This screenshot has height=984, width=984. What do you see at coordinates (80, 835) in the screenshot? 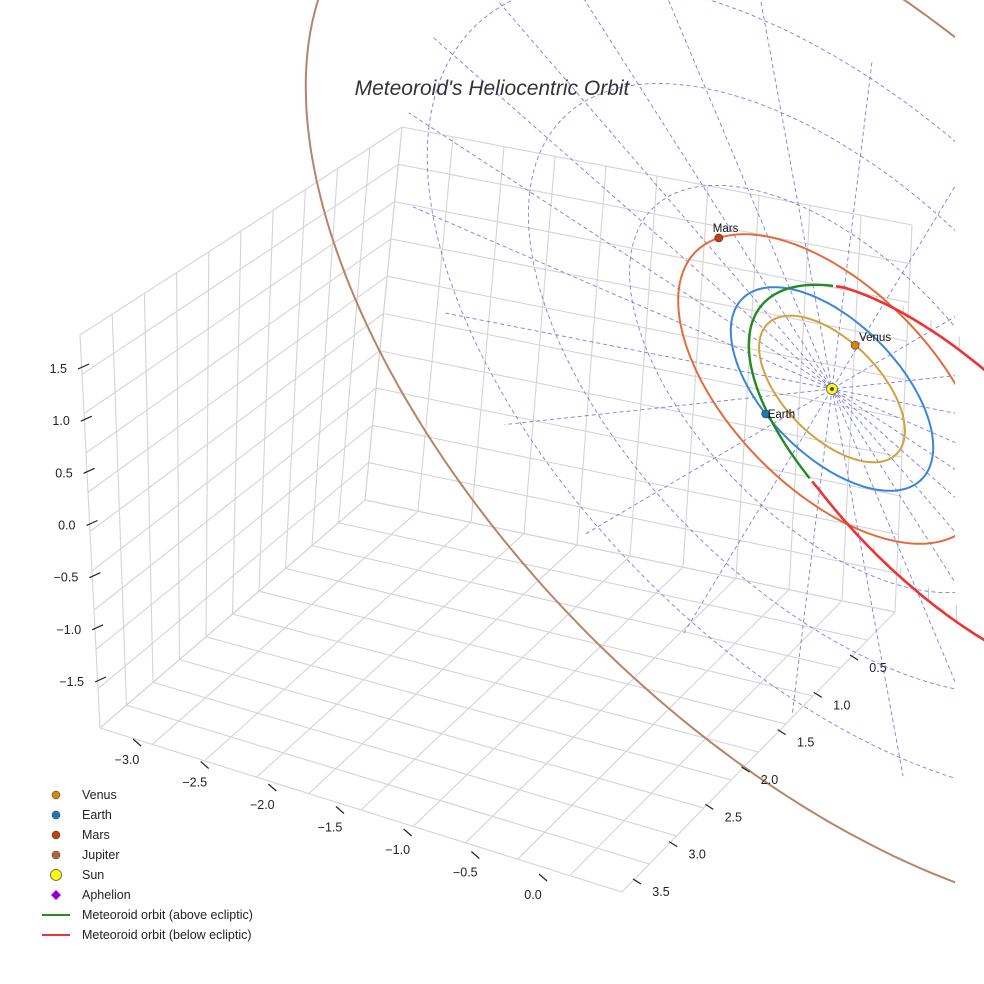
I see `legend-item: Mars` at bounding box center [80, 835].